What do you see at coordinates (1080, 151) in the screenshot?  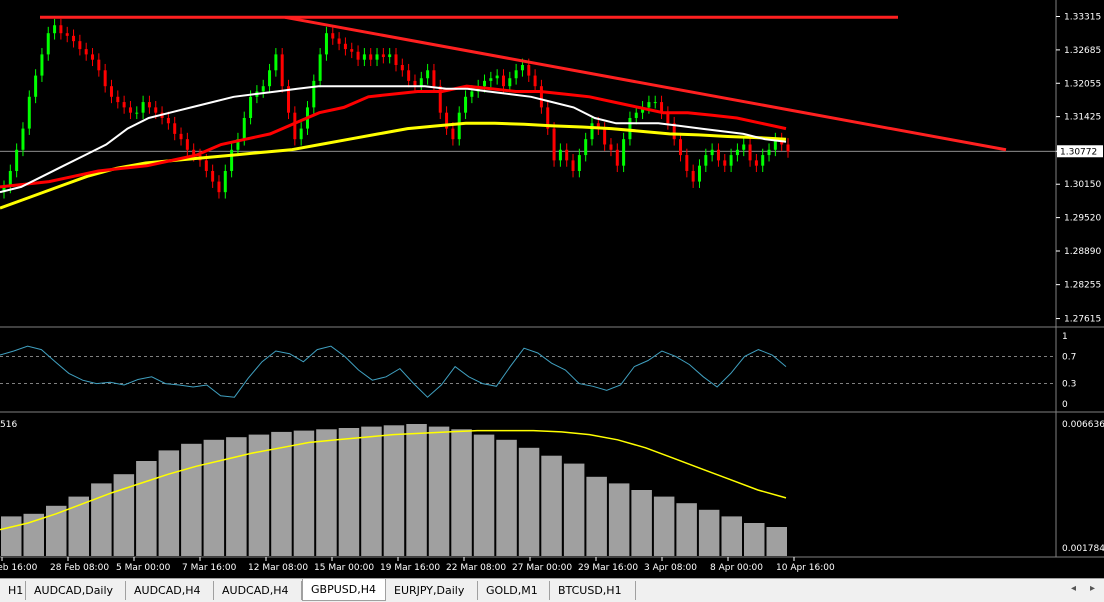 I see `current-price-box` at bounding box center [1080, 151].